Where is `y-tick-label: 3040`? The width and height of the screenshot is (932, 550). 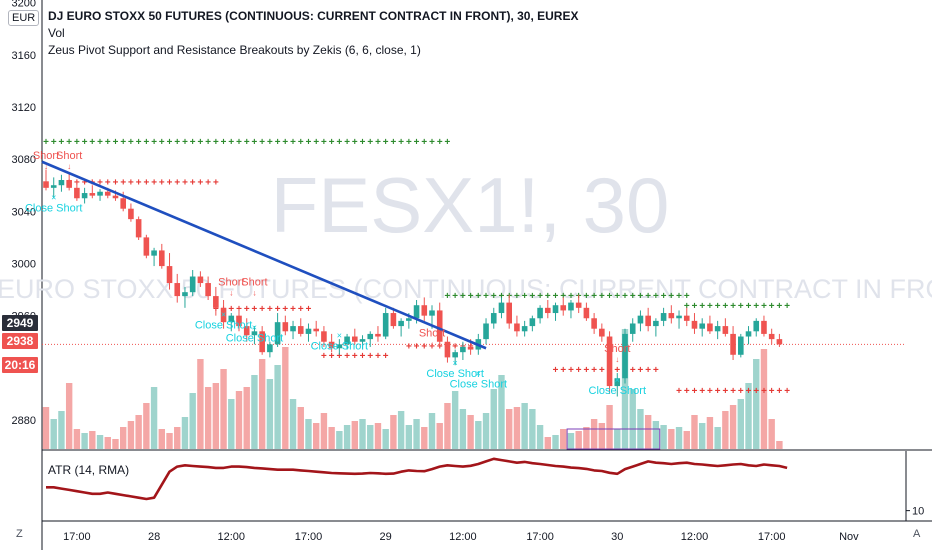 y-tick-label: 3040 is located at coordinates (24, 212).